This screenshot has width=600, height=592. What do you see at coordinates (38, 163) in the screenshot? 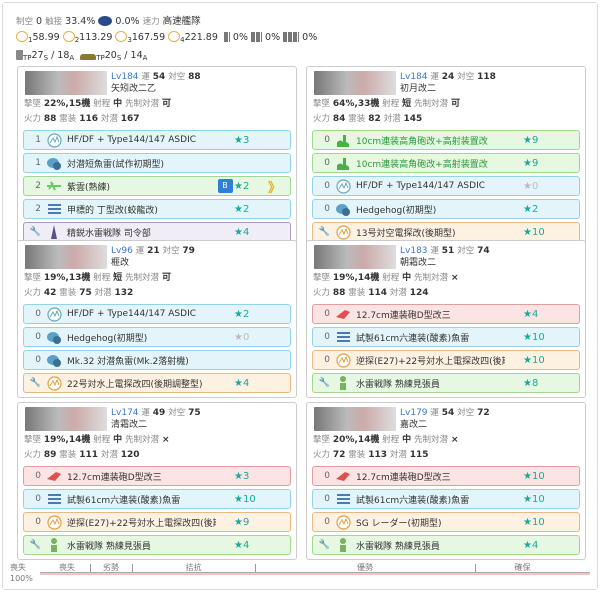
I see `slot-count: 1` at bounding box center [38, 163].